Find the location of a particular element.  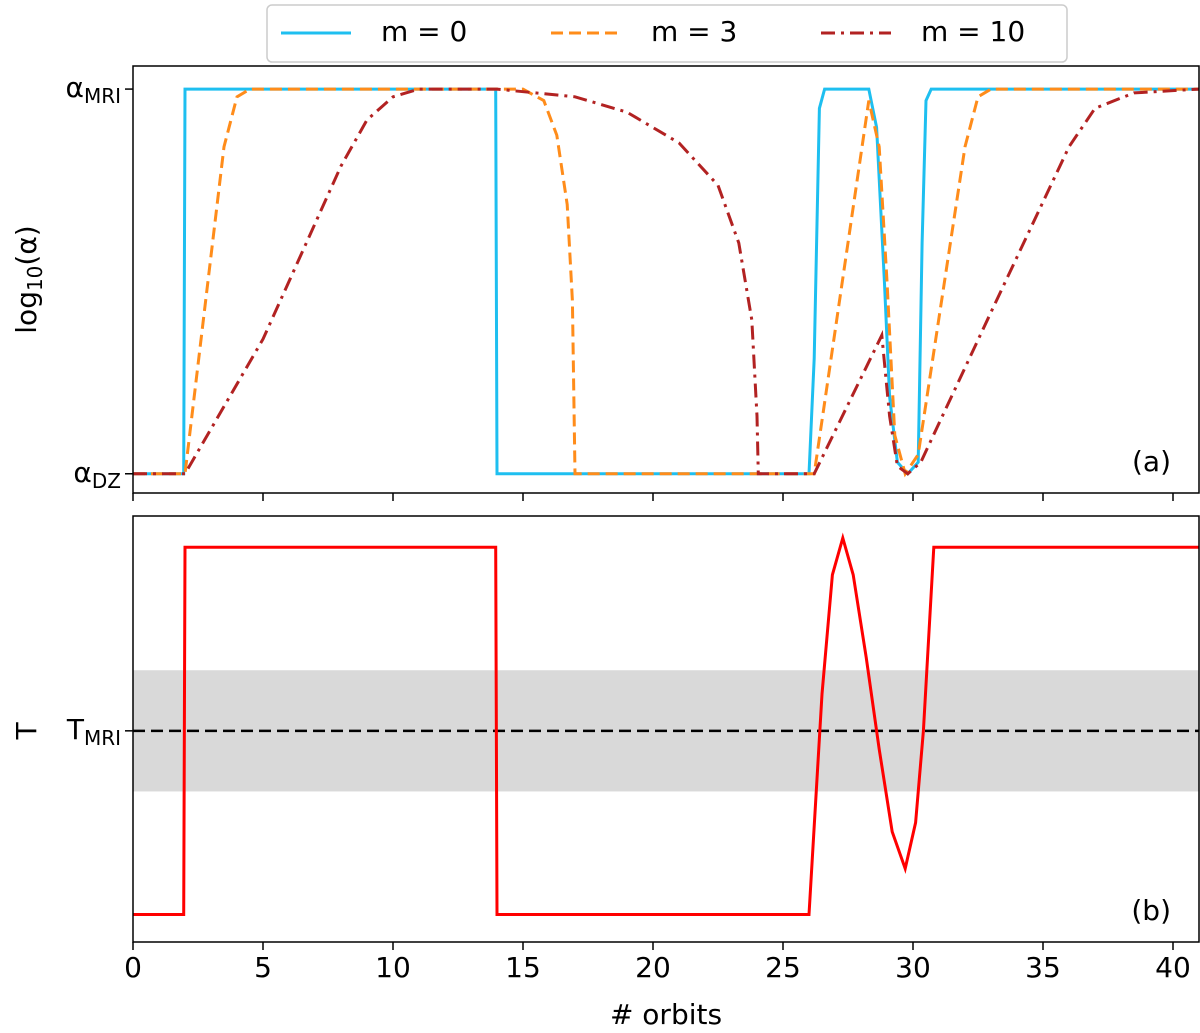

y-axis-label: log10(α) is located at coordinates (28, 279).